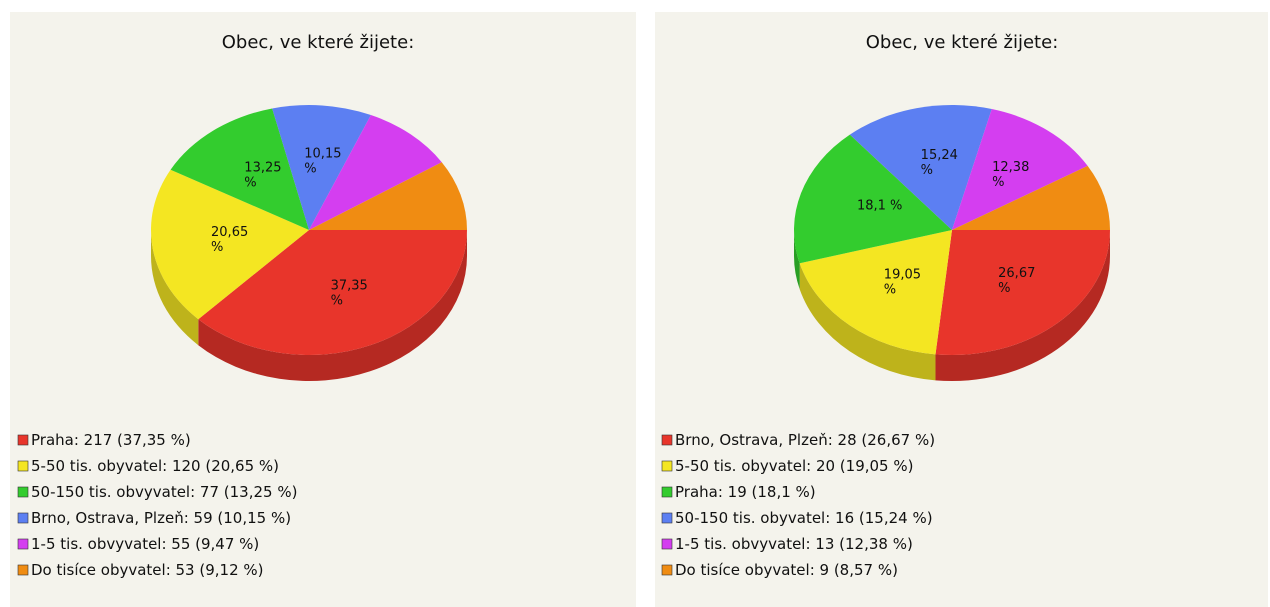 Image resolution: width=1270 pixels, height=607 pixels. What do you see at coordinates (349, 293) in the screenshot?
I see `slice-label: 37,35%` at bounding box center [349, 293].